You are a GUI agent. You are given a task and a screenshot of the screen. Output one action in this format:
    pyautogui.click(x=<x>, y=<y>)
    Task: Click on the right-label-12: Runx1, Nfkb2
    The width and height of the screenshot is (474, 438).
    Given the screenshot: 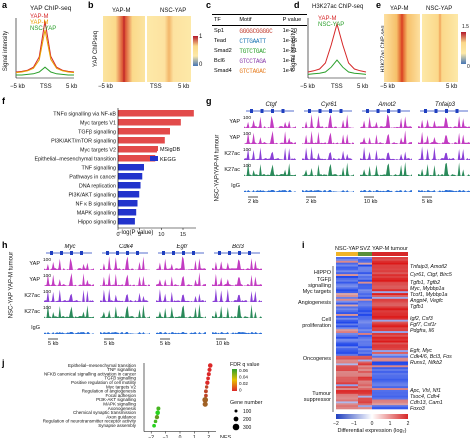 What is the action you would take?
    pyautogui.click(x=426, y=363)
    